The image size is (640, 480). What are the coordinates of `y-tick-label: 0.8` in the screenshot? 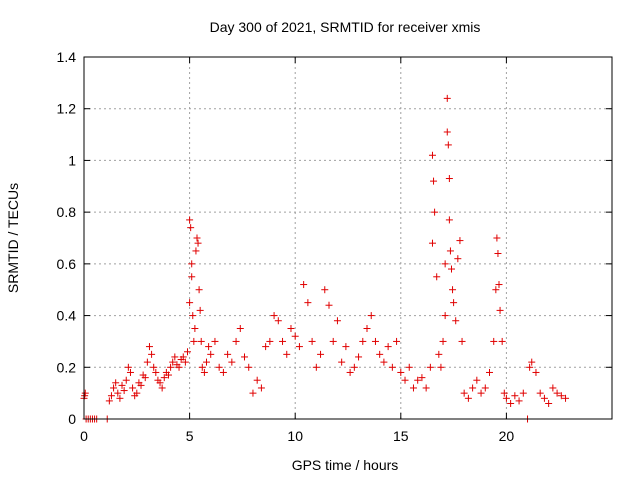 It's located at (67, 212).